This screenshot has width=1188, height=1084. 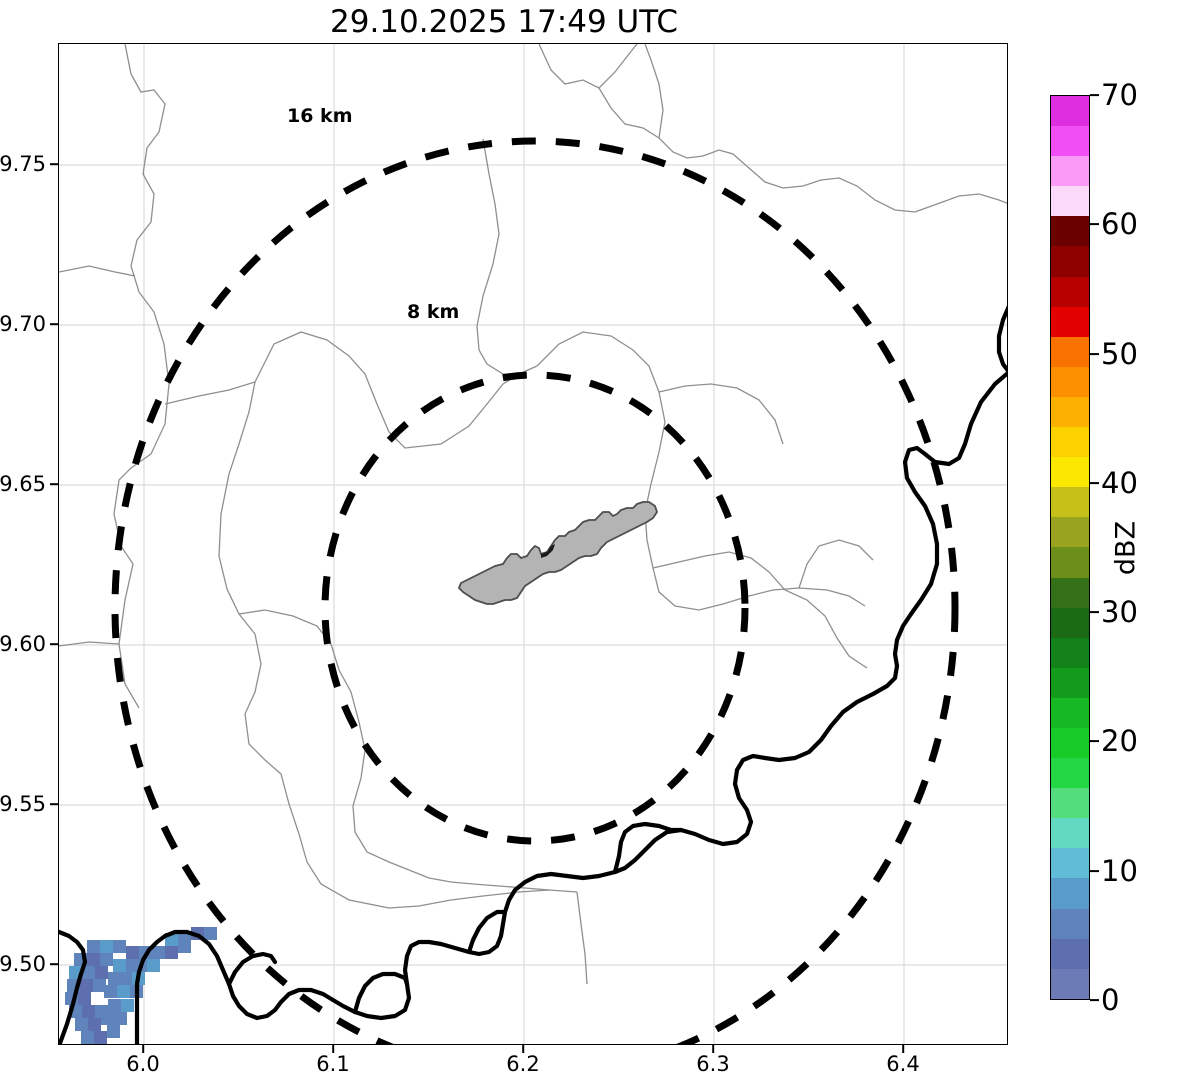 I want to click on y-tick-label-4975: 49.75, so click(x=23, y=164).